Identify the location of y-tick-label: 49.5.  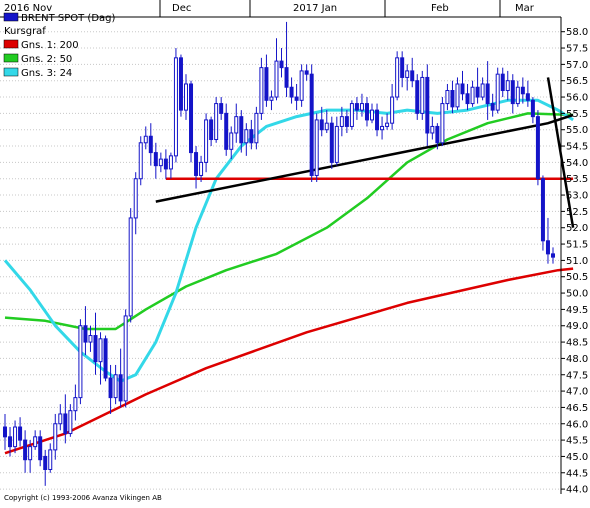
(577, 310).